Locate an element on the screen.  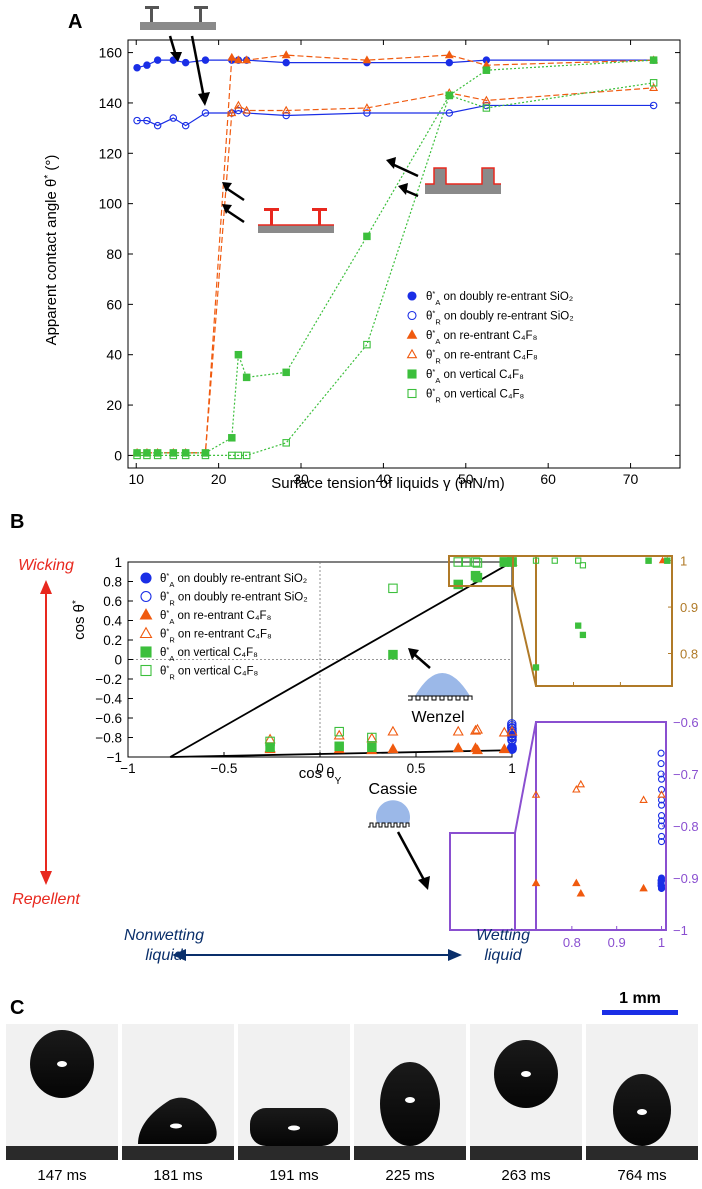
inset-bottom-tick-label: 0.8 is located at coordinates (572, 942).